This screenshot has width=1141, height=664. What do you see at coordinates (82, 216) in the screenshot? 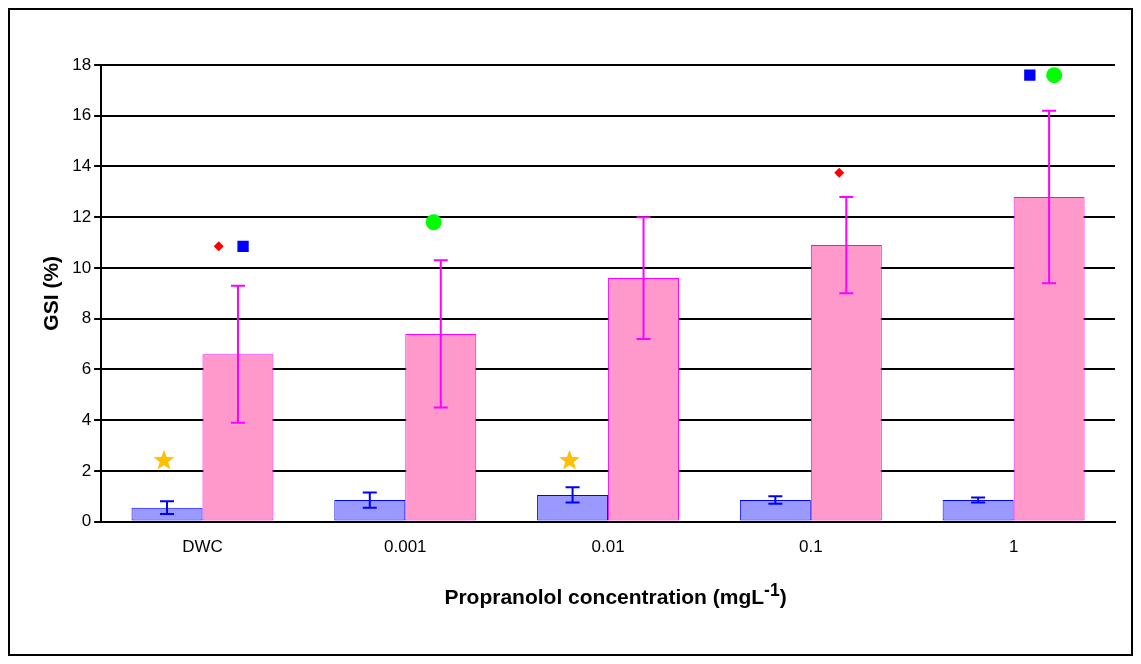
I see `y-tick-label: 12` at bounding box center [82, 216].